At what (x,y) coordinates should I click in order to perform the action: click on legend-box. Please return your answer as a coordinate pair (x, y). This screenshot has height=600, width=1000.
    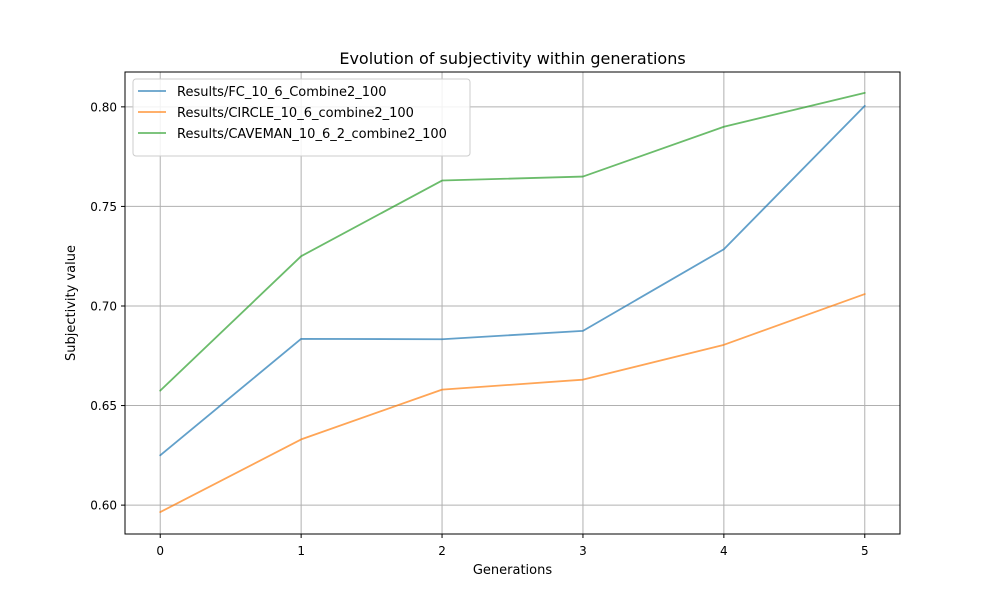
    Looking at the image, I should click on (301, 117).